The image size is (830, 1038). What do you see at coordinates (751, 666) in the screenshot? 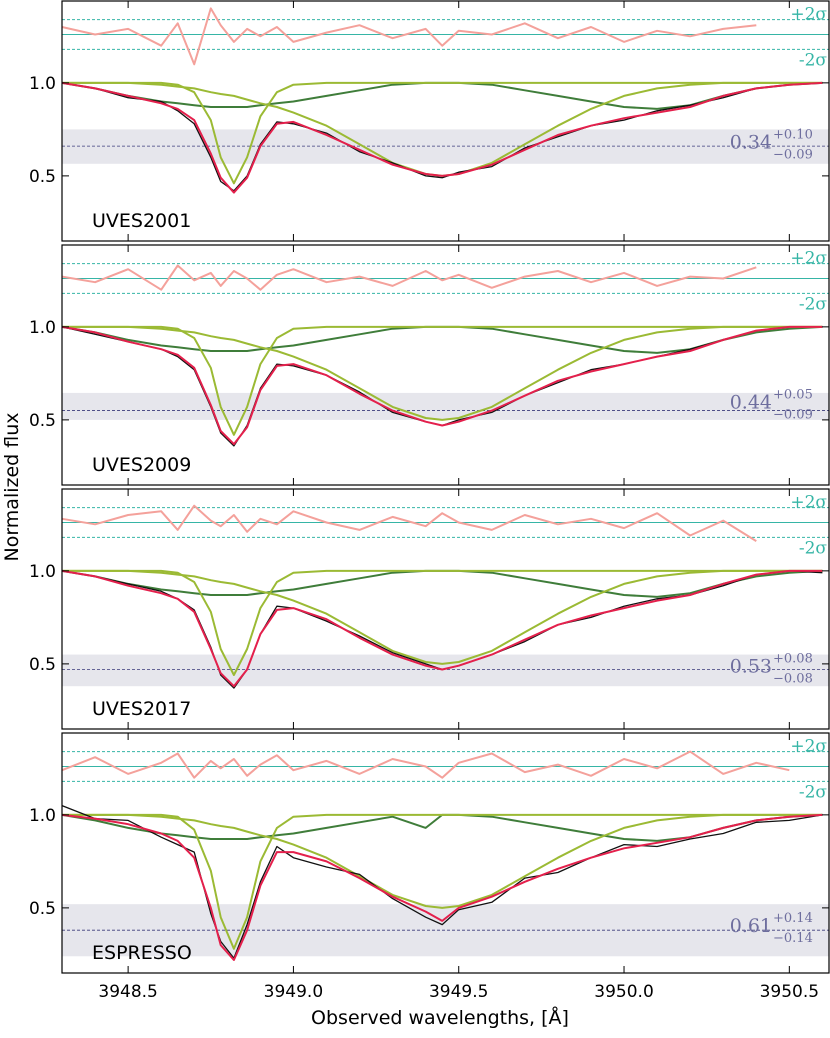
I see `annotation-value: 0.53` at bounding box center [751, 666].